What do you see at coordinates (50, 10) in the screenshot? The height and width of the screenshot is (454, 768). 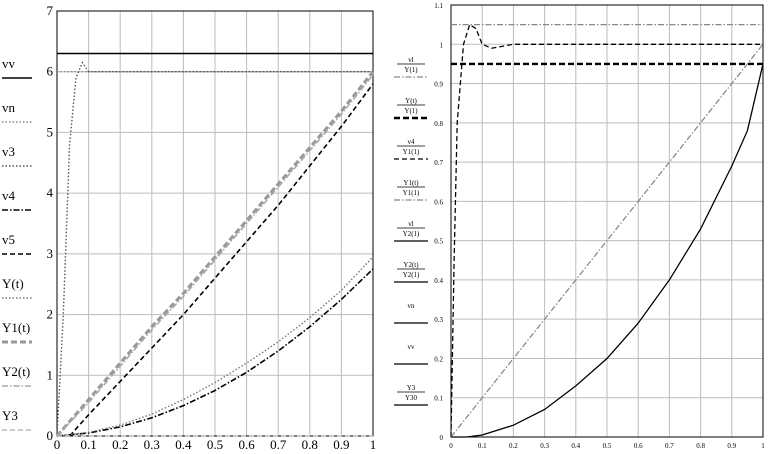 I see `y-tick-label: 7` at bounding box center [50, 10].